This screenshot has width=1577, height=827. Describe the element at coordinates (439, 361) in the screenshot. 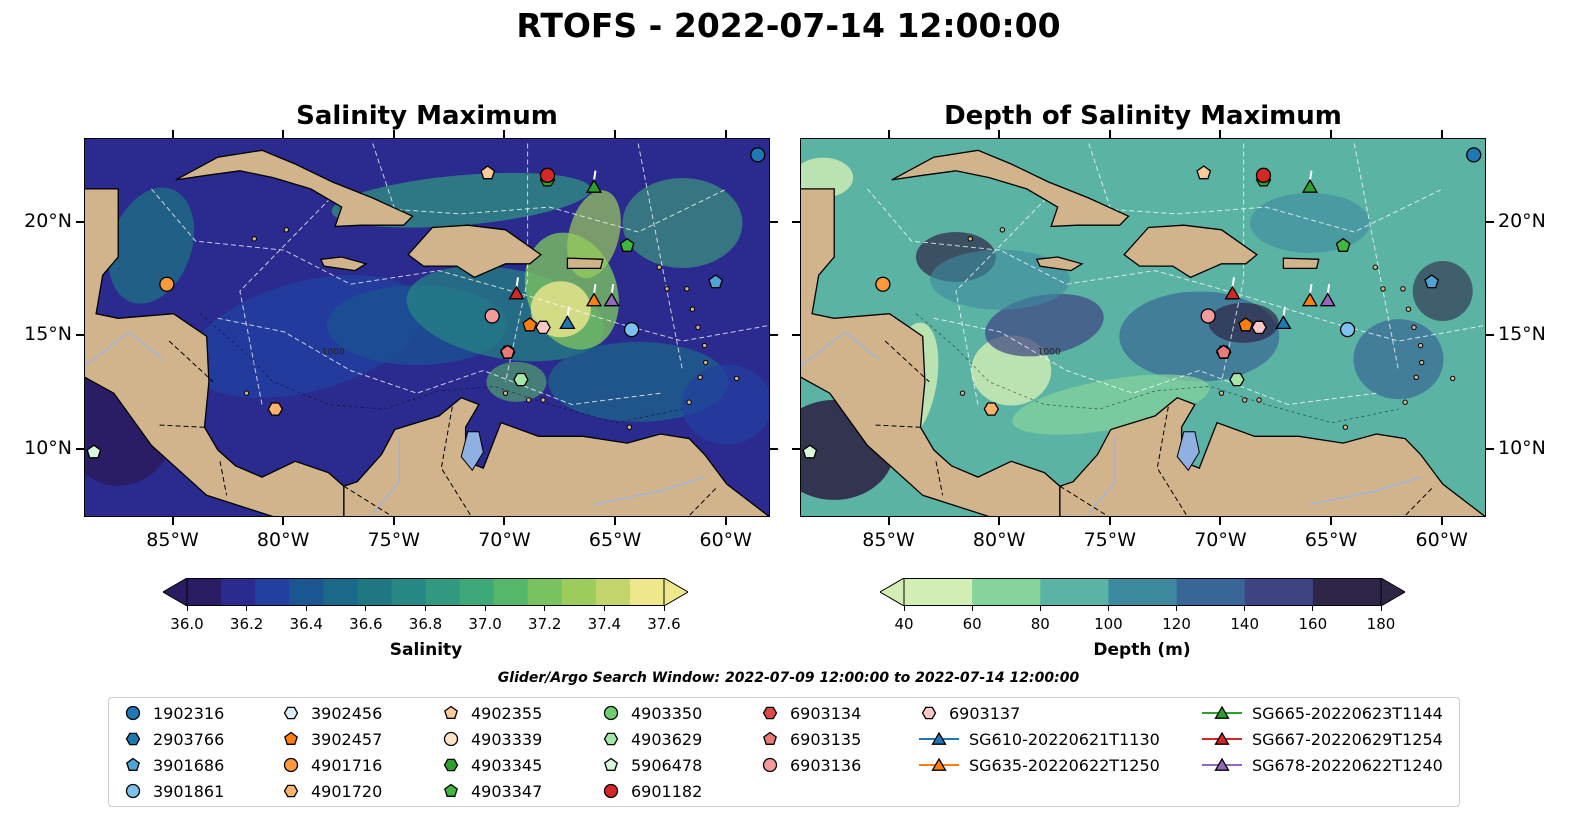

I see `salinity-map-eez-boundary` at that location.